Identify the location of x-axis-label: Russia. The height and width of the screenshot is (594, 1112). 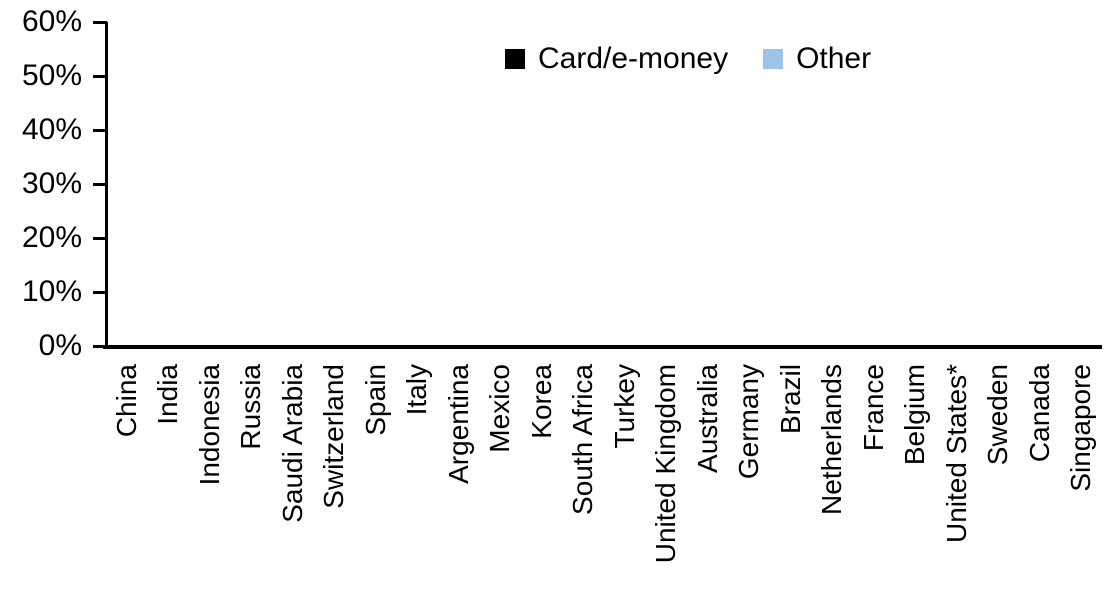
(251, 407).